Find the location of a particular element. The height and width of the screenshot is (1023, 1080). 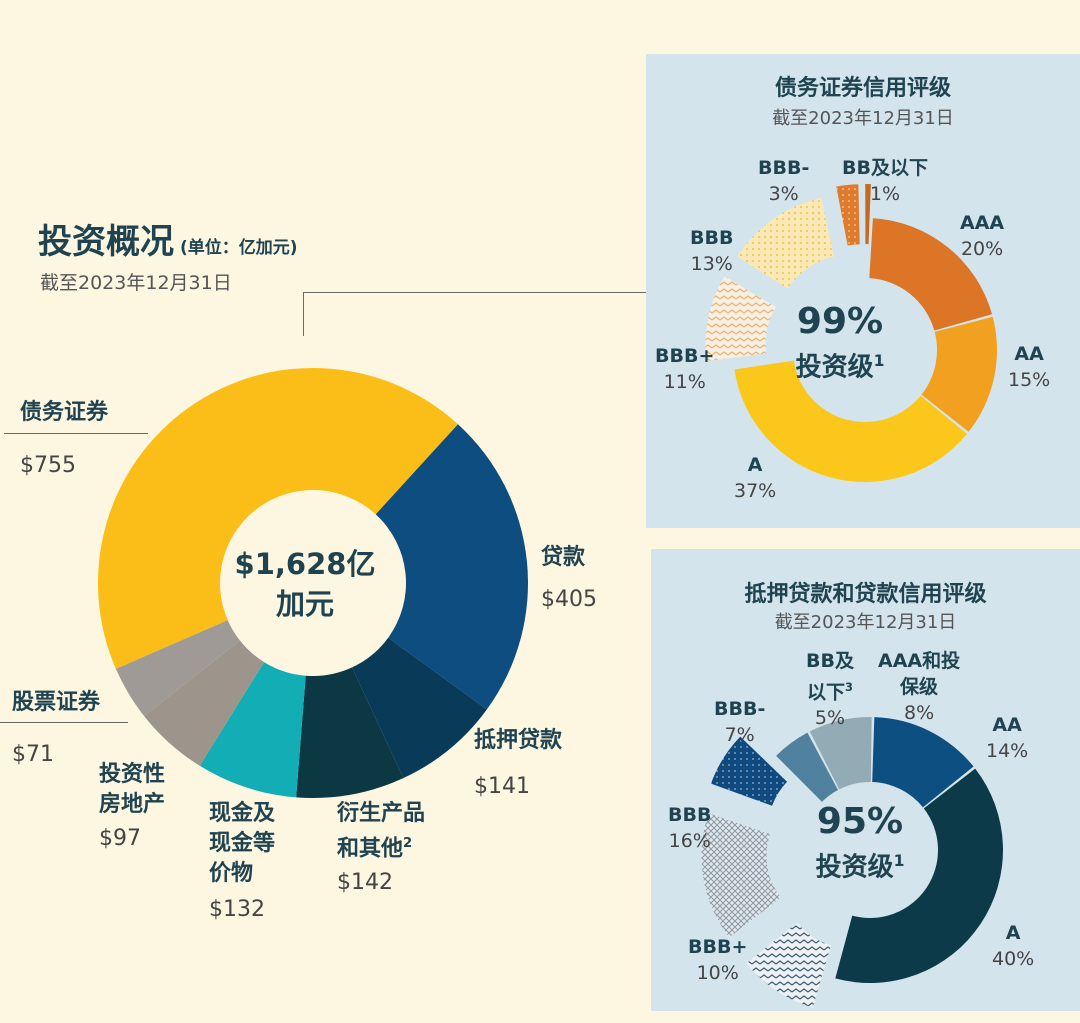

label-mortgages-name: 抵押贷款 is located at coordinates (518, 740).